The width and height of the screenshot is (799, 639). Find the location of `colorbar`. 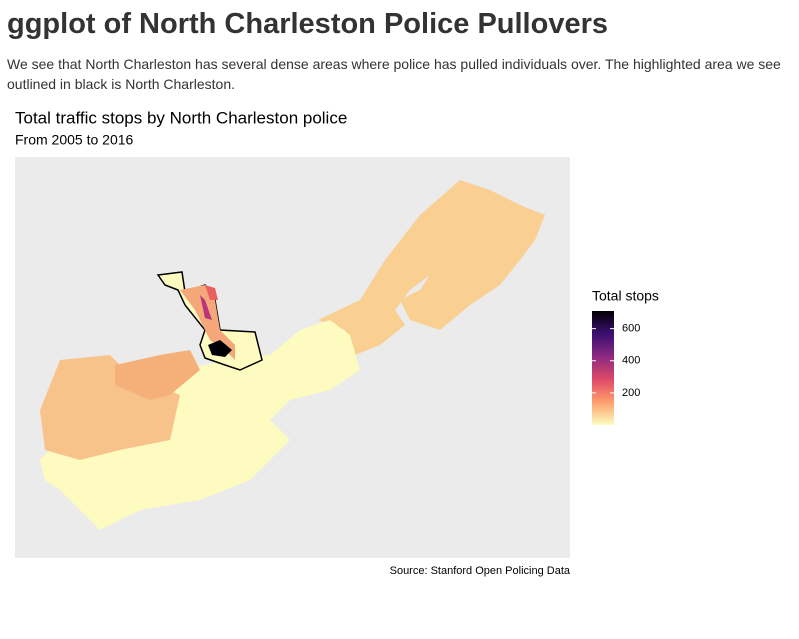

colorbar is located at coordinates (603, 368).